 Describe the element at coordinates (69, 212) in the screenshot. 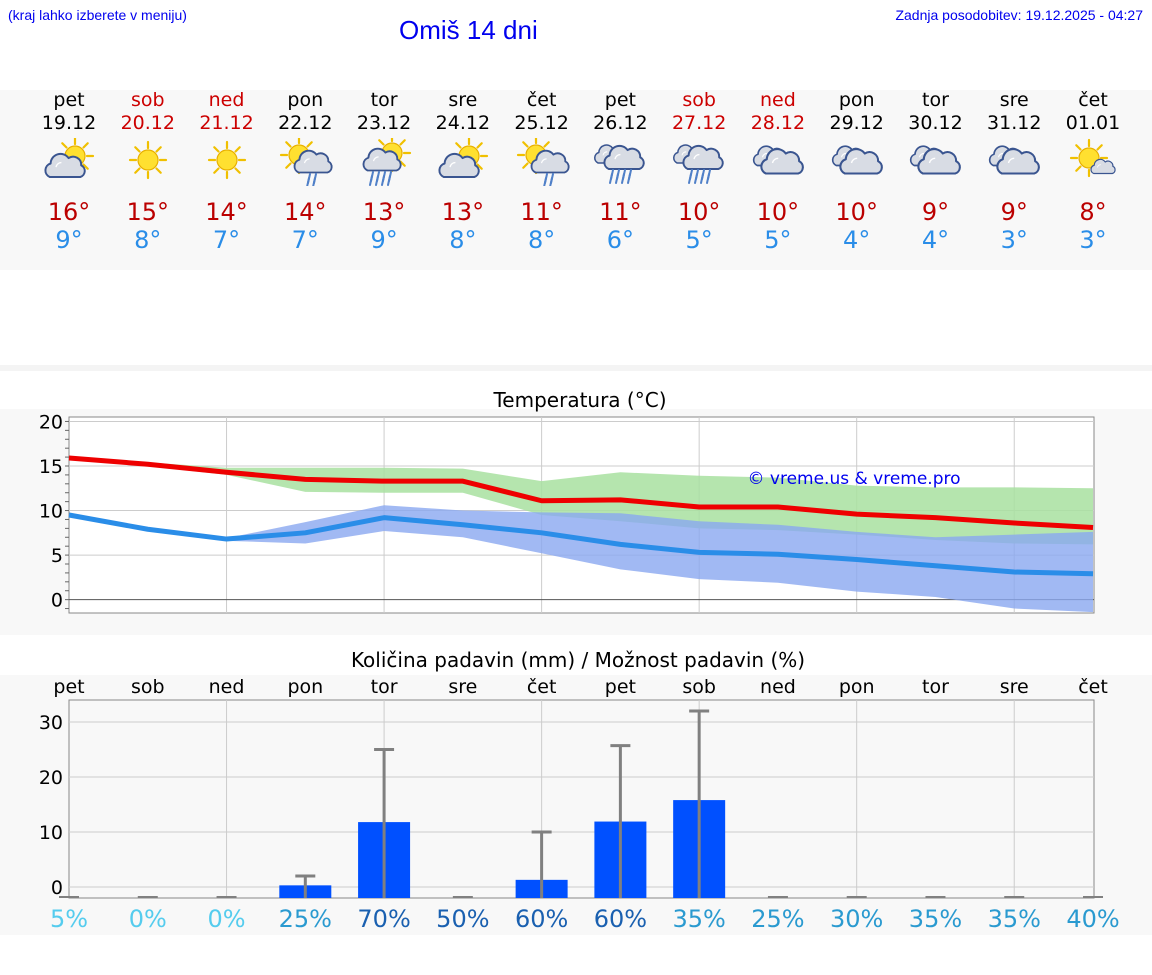

I see `max-temp: 16°` at that location.